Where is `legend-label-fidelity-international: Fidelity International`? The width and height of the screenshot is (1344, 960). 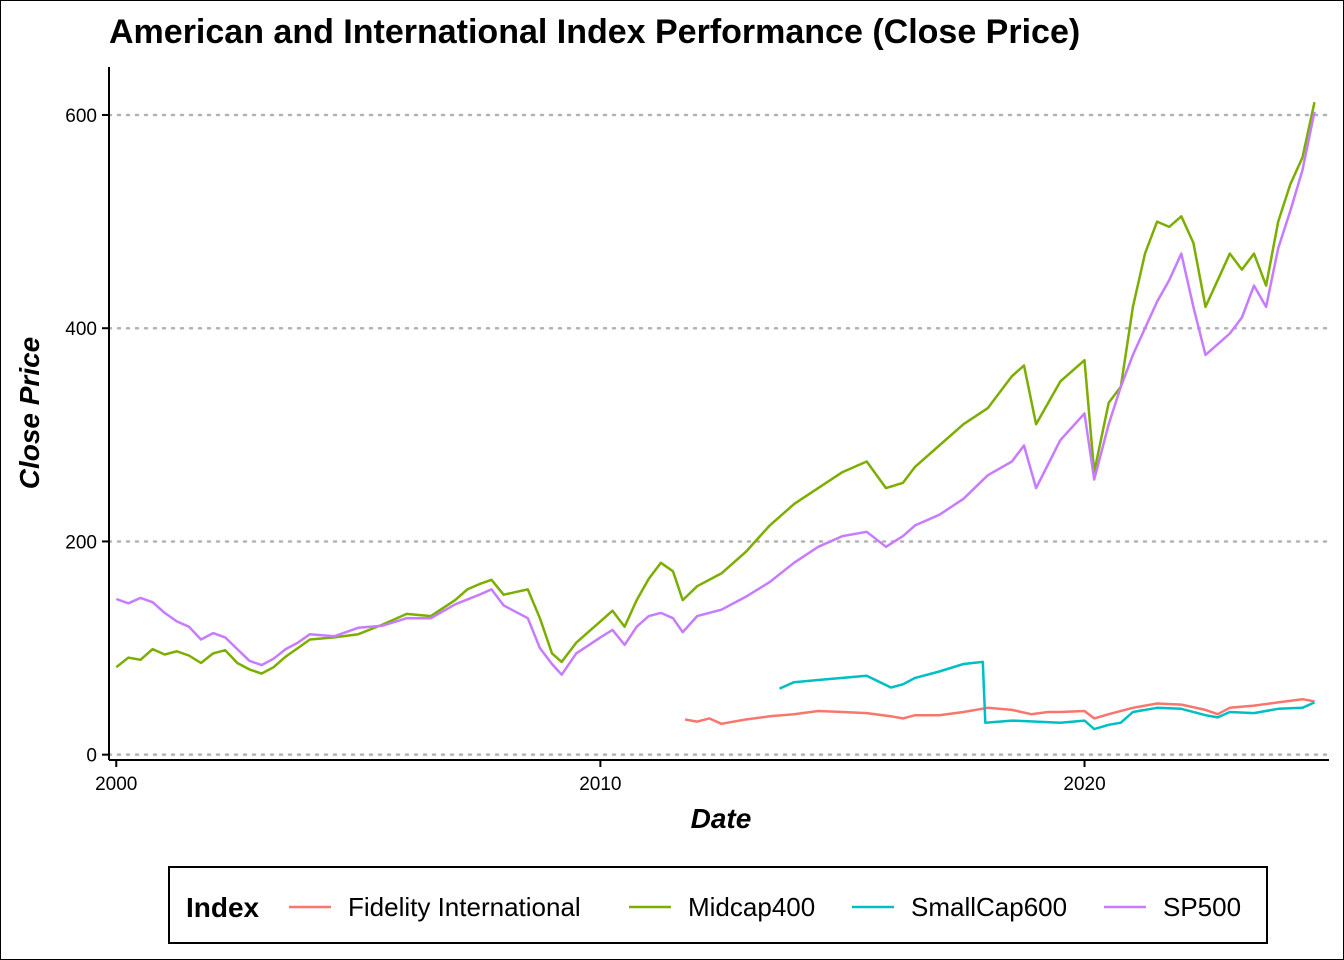 legend-label-fidelity-international: Fidelity International is located at coordinates (464, 907).